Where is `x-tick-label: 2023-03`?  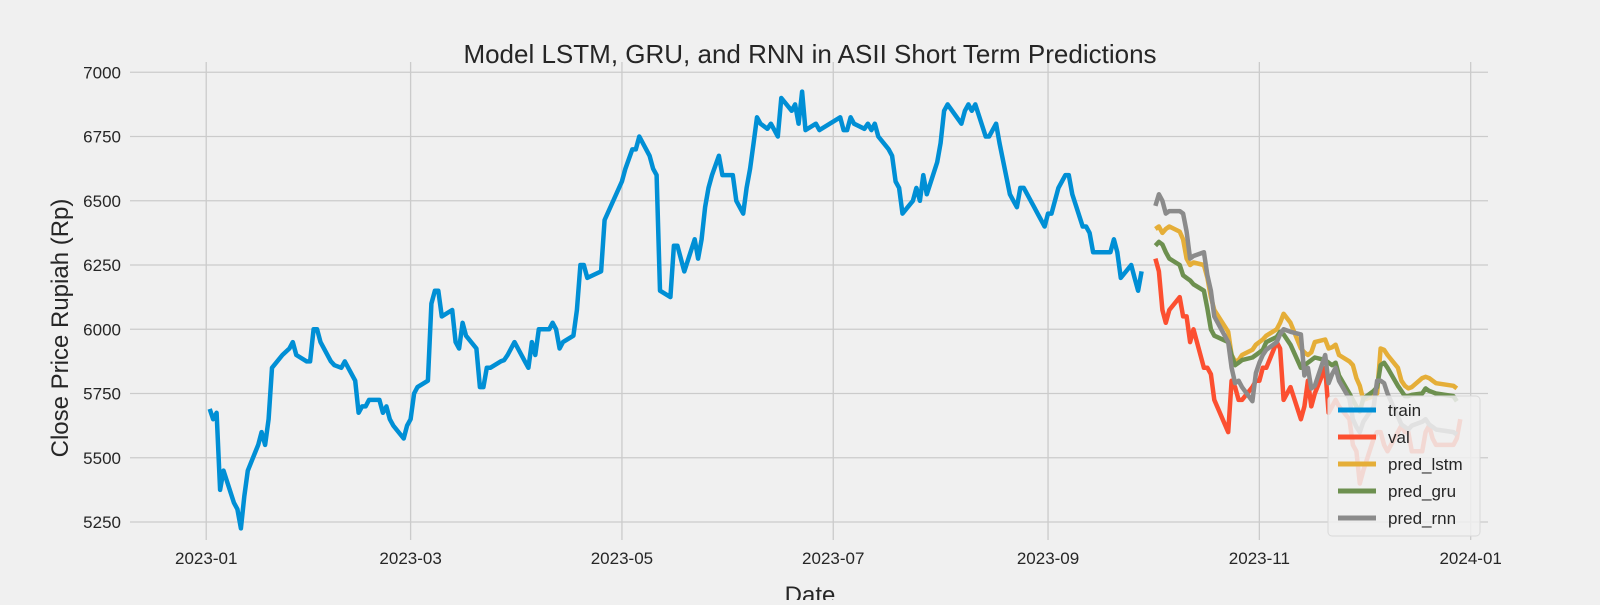
x-tick-label: 2023-03 is located at coordinates (410, 558).